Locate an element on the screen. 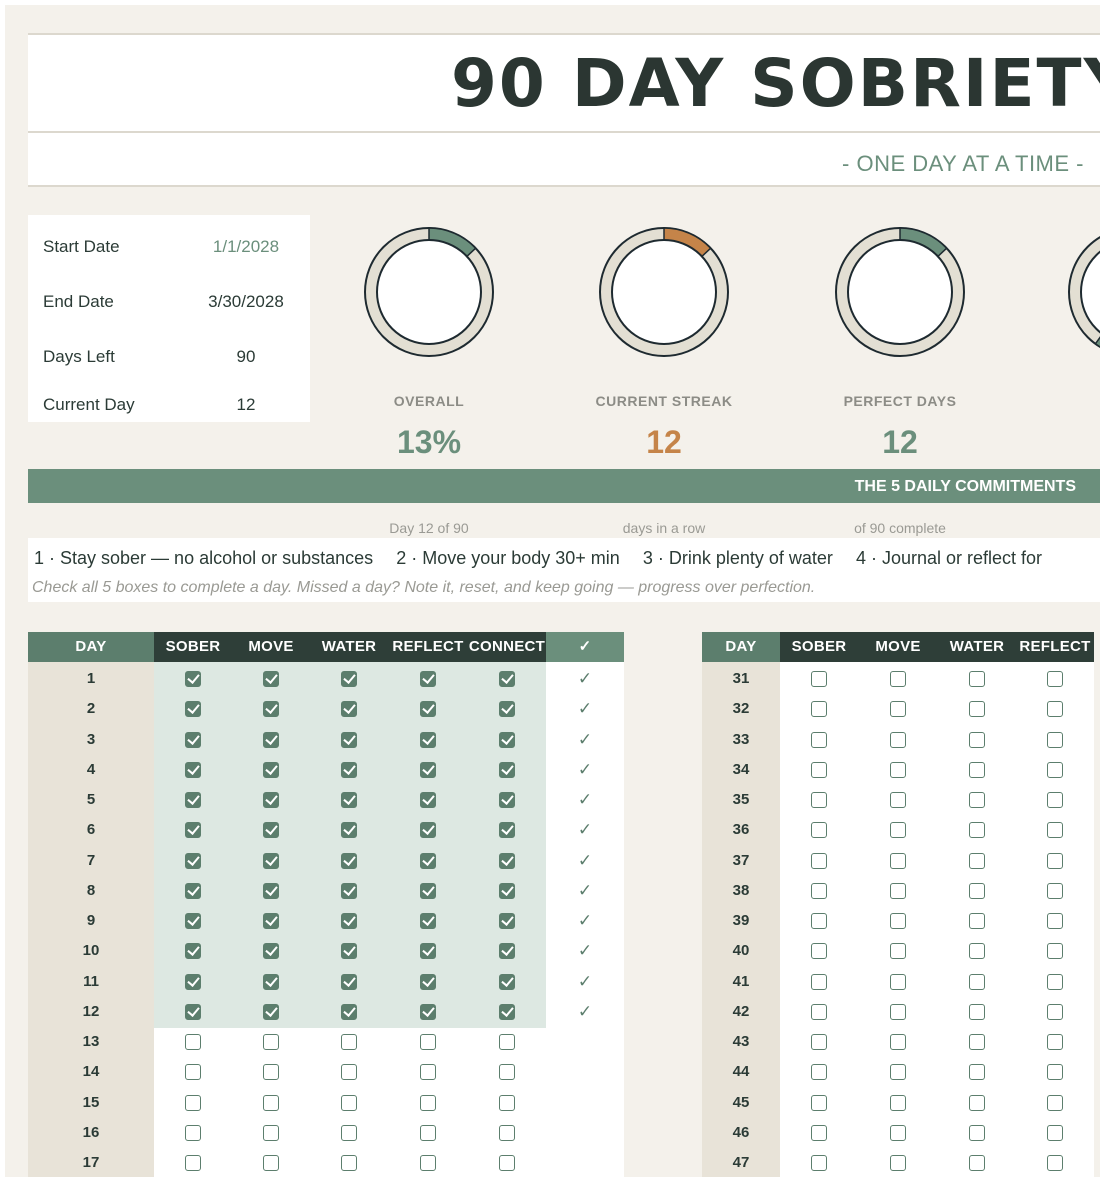 The height and width of the screenshot is (1182, 1100). start-date-value: 1/1/2028 is located at coordinates (246, 246).